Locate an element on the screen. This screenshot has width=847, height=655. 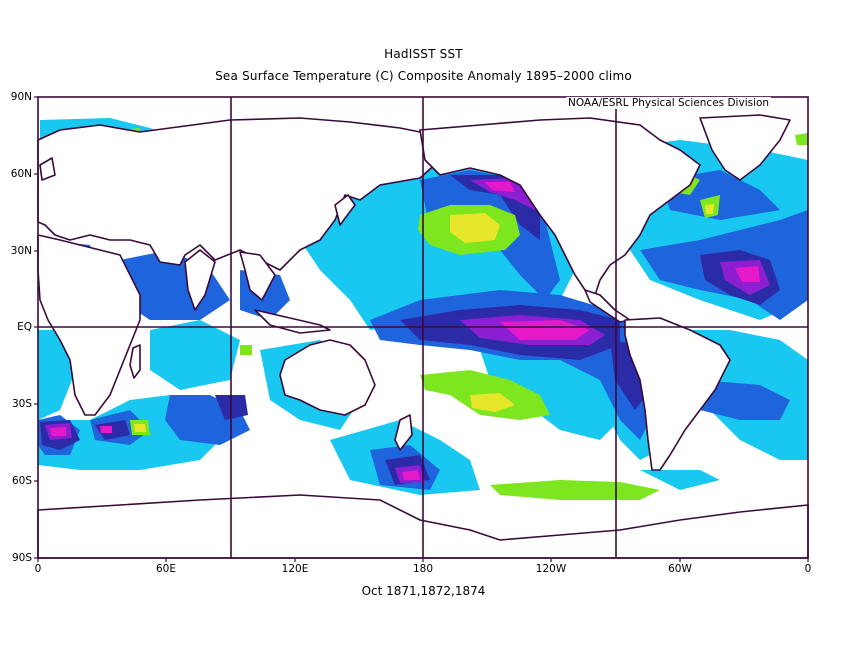
x-tick-label: 180 is located at coordinates (423, 569).